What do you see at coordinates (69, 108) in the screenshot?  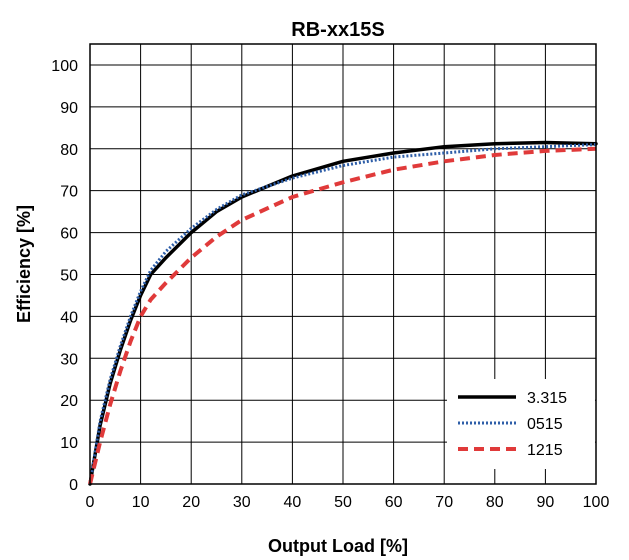 I see `y-tick-label: 90` at bounding box center [69, 108].